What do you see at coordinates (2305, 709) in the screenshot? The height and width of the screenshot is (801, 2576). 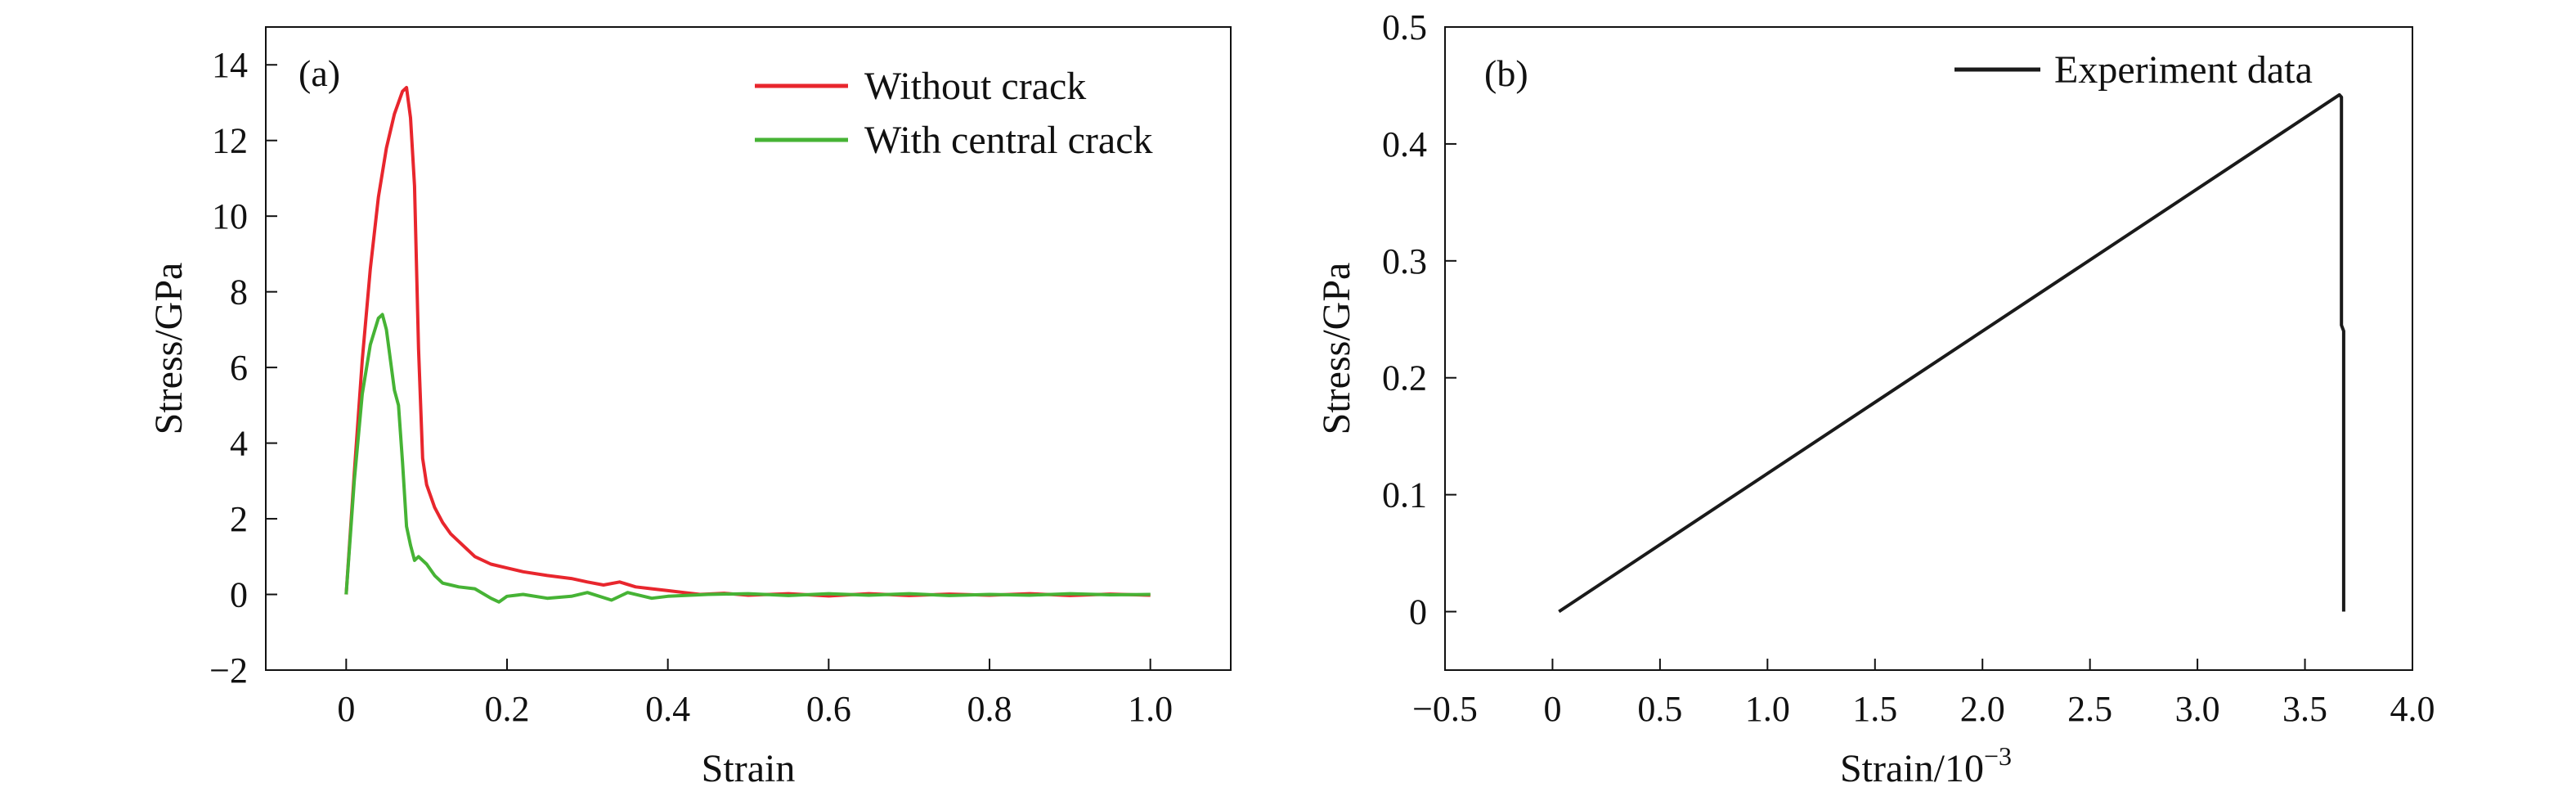 I see `x-tick-label: 3.5` at bounding box center [2305, 709].